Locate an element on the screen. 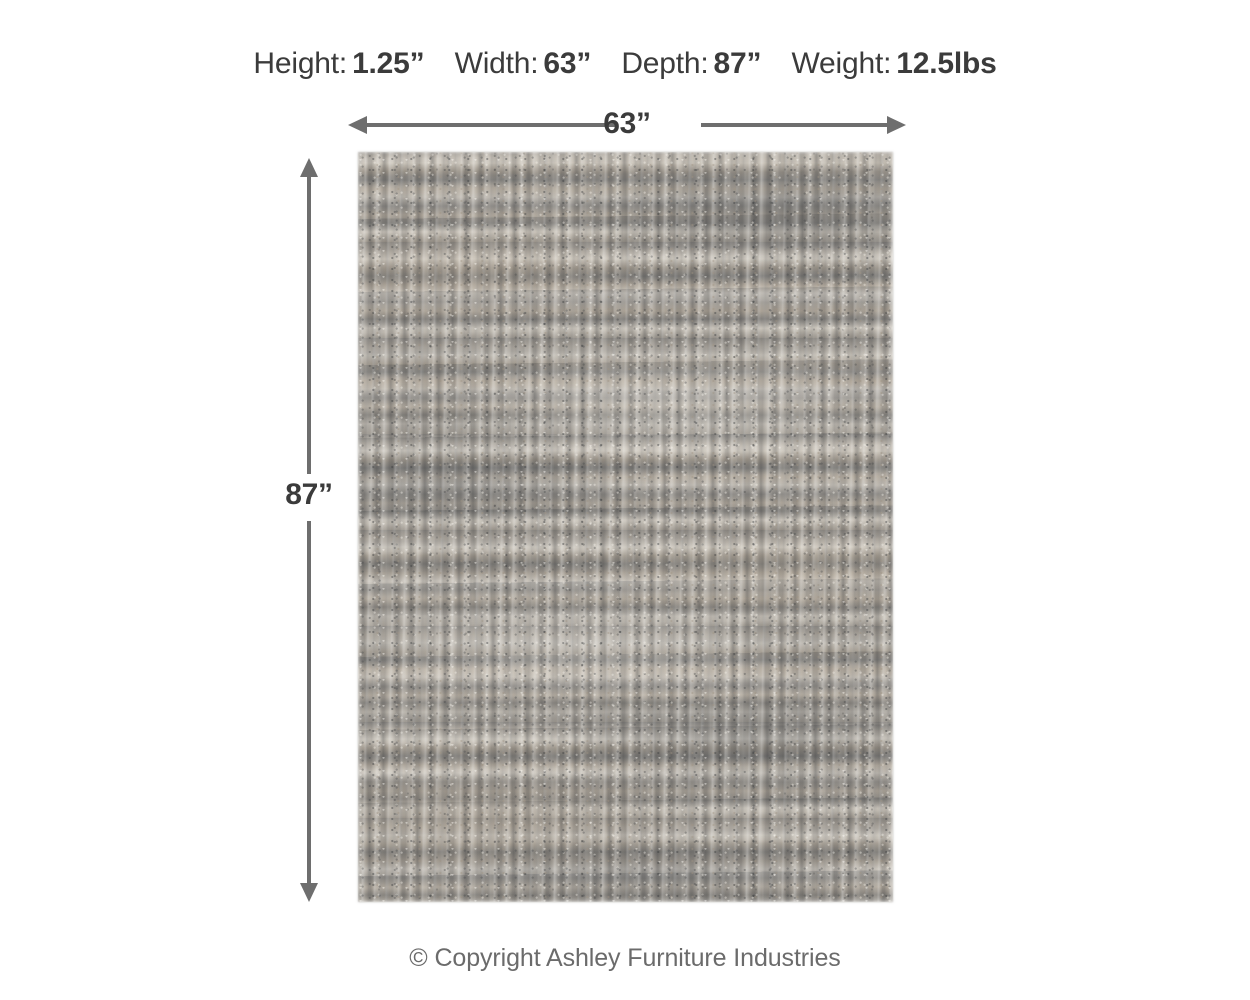 This screenshot has height=1000, width=1250. spec-weight: Weight: 12.5lbs is located at coordinates (893, 64).